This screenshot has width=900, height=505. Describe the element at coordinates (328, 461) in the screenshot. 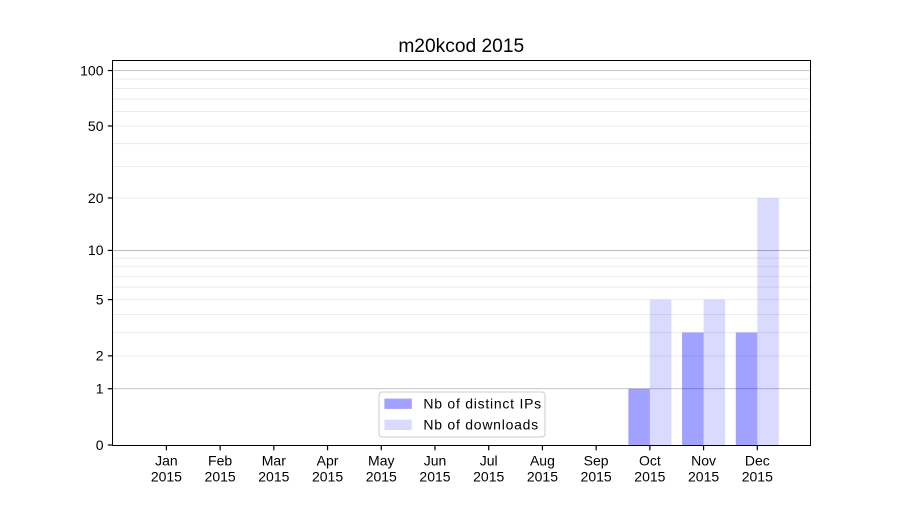

I see `svg-text: Apr` at that location.